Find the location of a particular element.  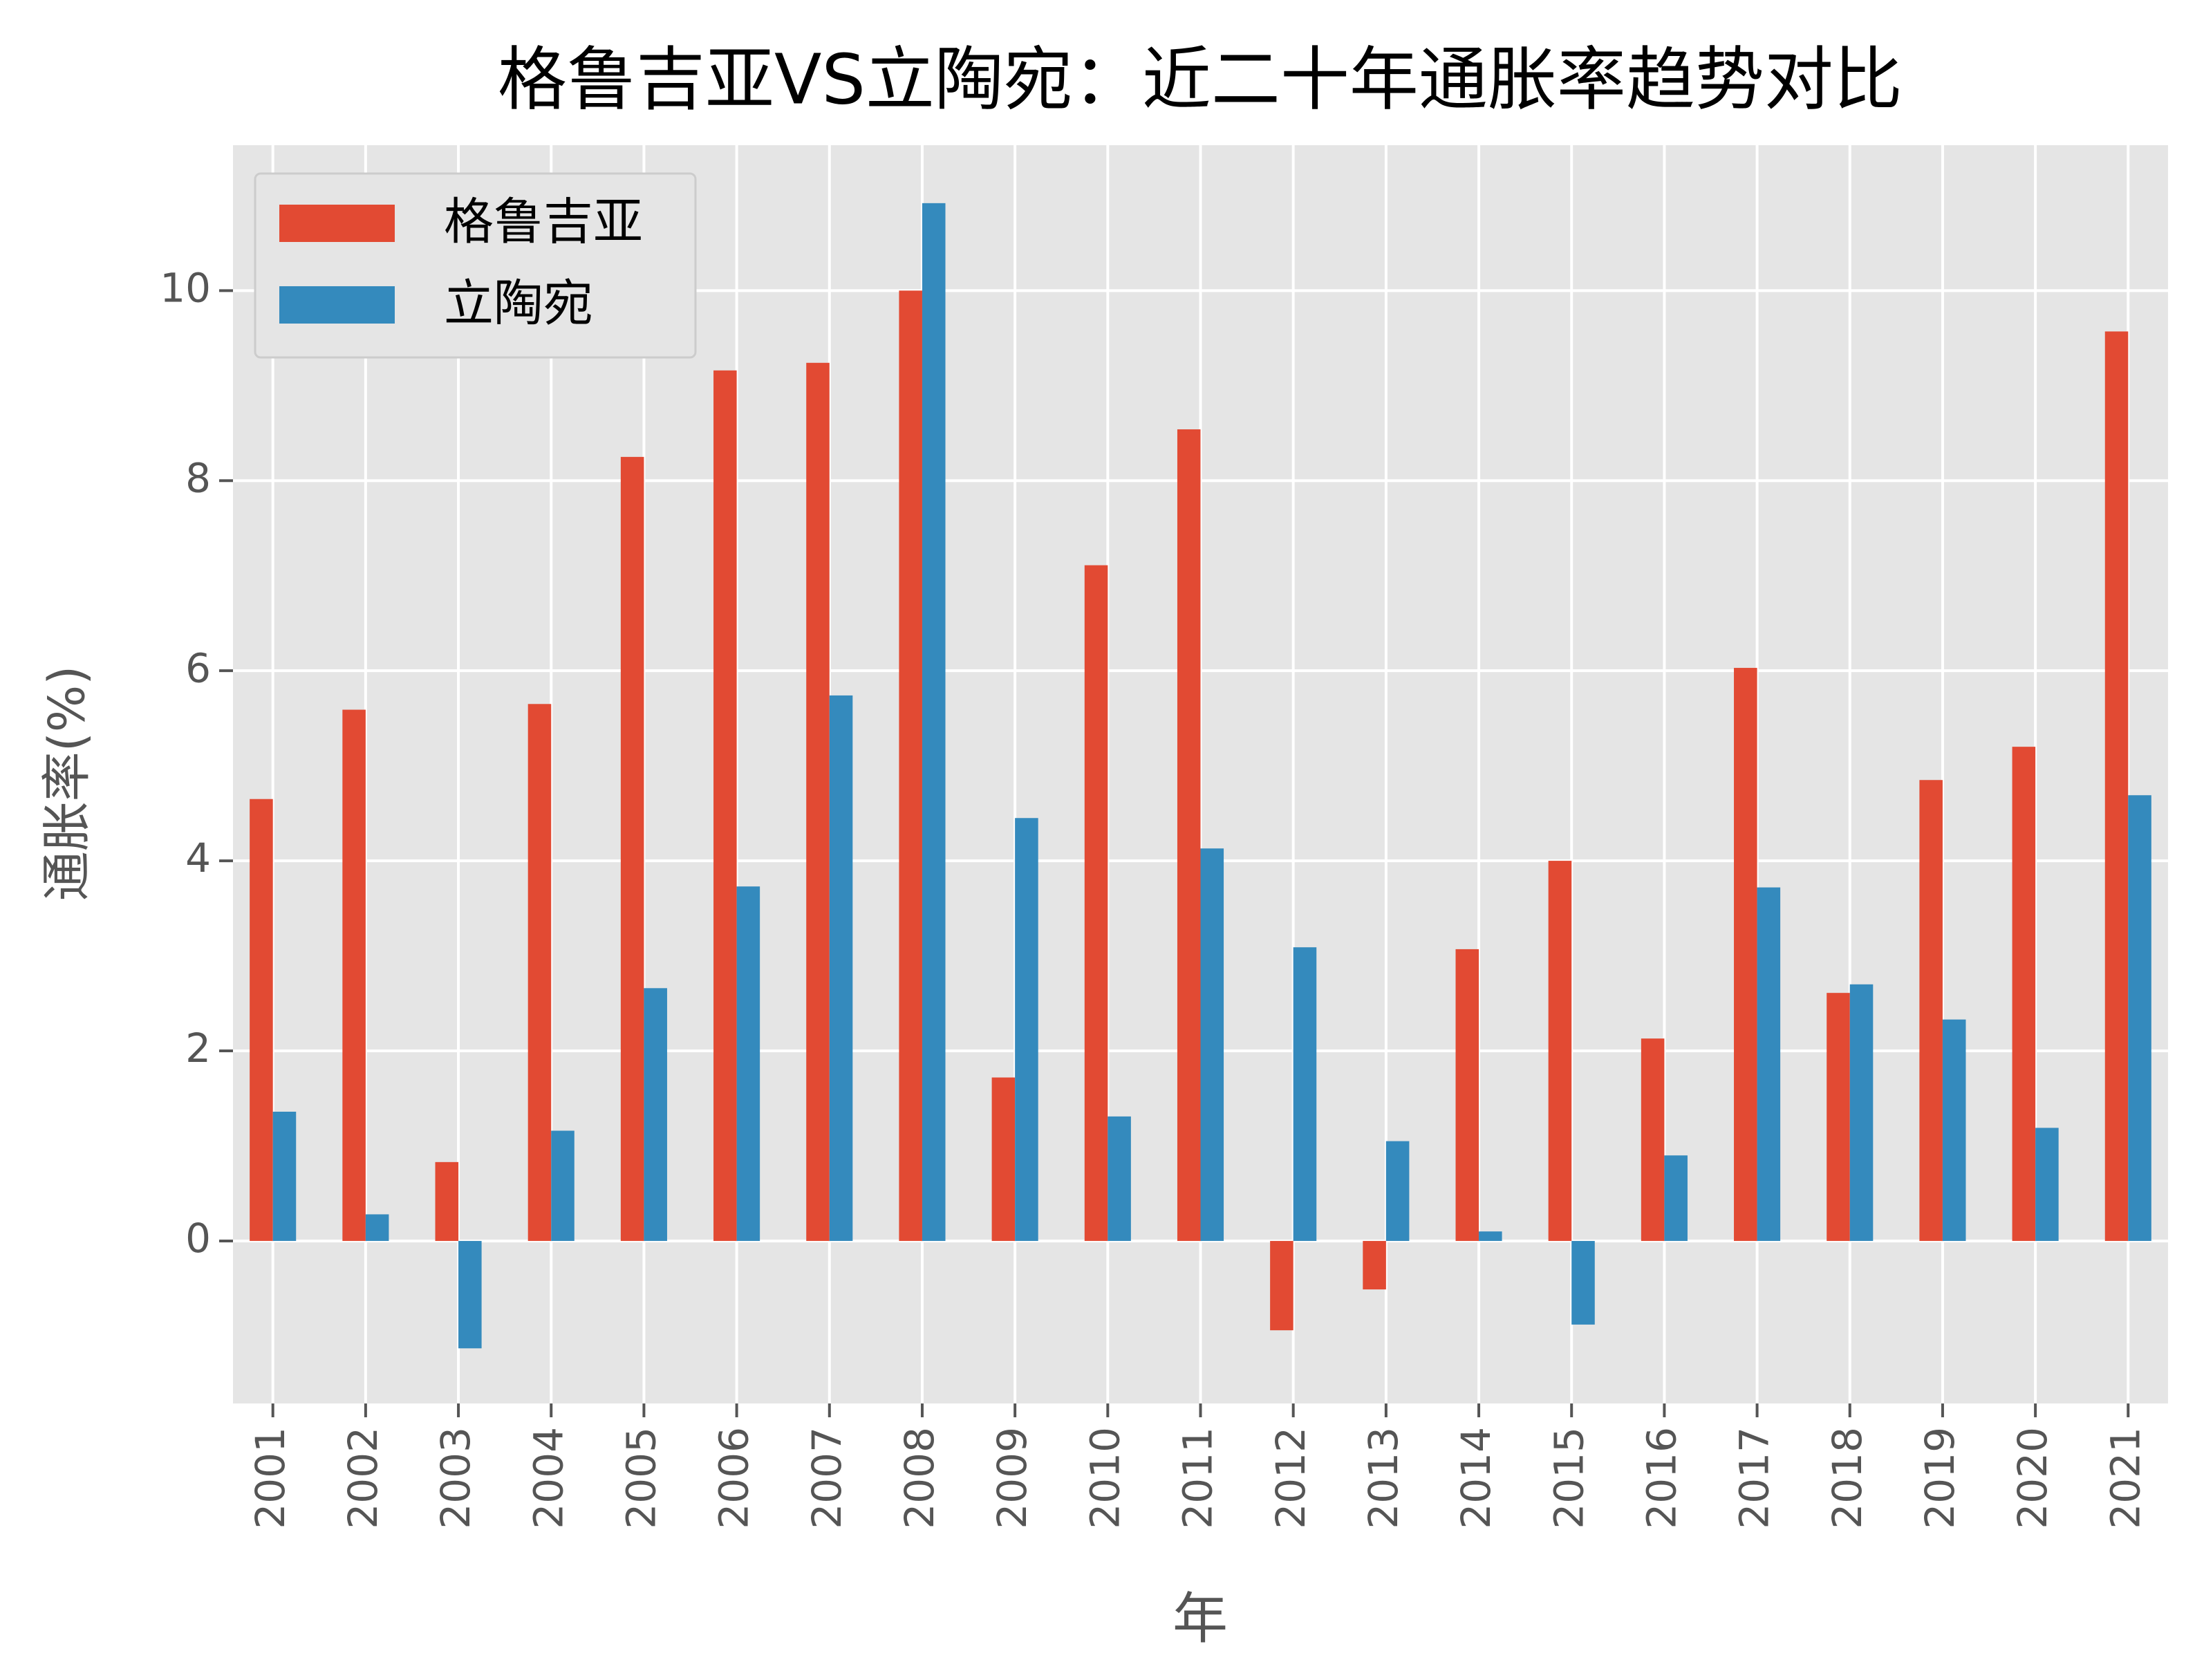

x-tick-label: 2013 is located at coordinates (1383, 1478).